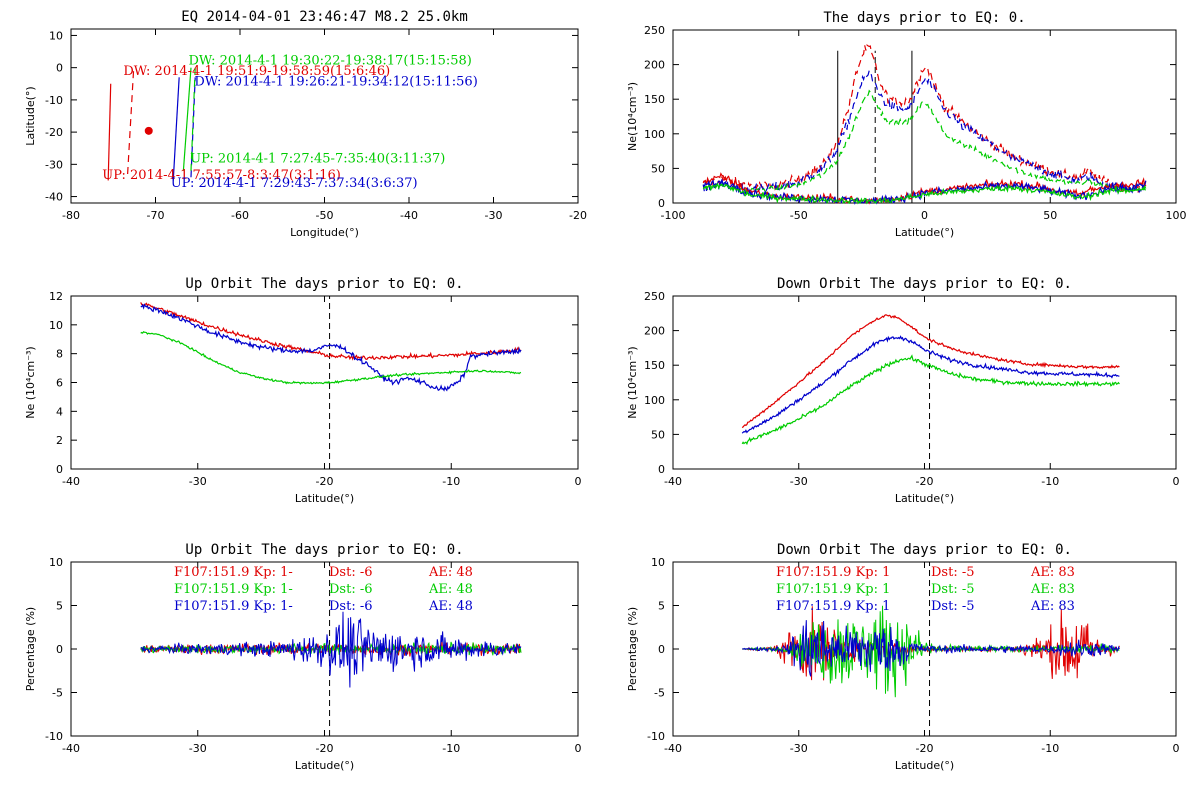 The image size is (1200, 800). I want to click on y-tick-label: -20, so click(54, 132).